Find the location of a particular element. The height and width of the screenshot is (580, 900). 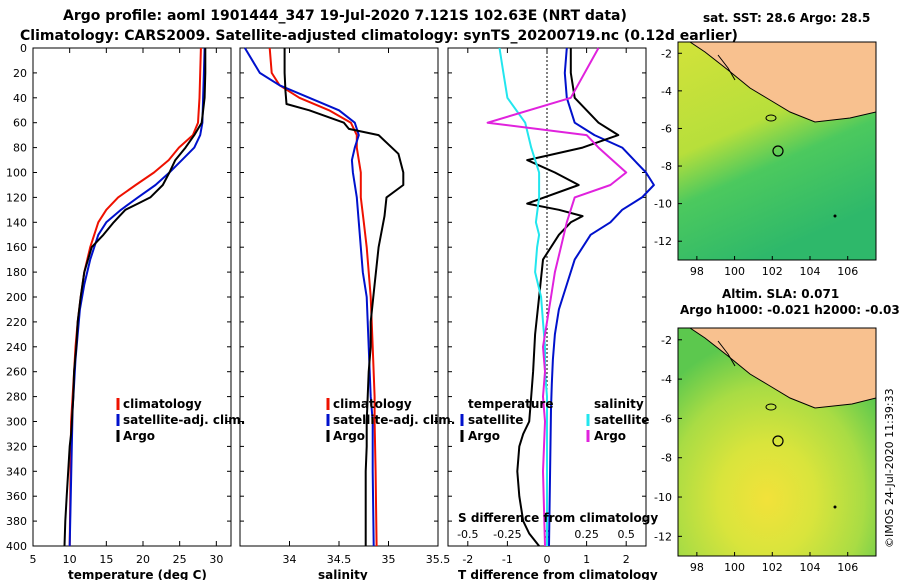

depth-tick-label: 260 is located at coordinates (16, 372).